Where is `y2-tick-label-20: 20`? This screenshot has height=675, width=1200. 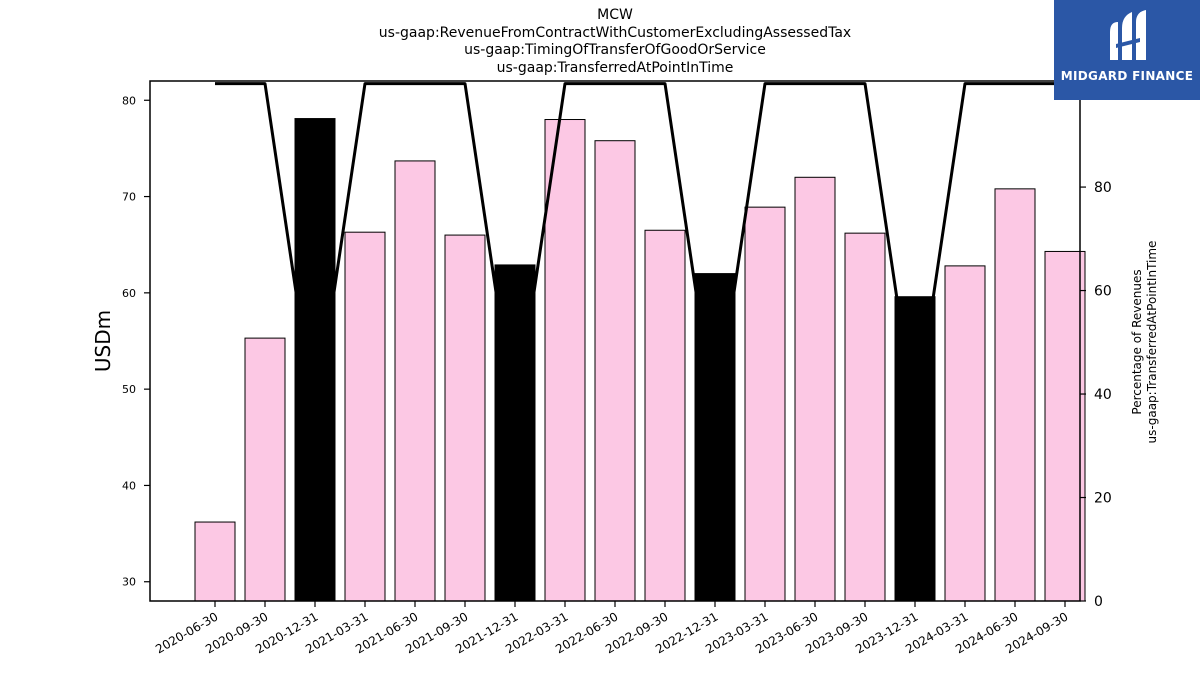
y2-tick-label-20: 20 is located at coordinates (1103, 499).